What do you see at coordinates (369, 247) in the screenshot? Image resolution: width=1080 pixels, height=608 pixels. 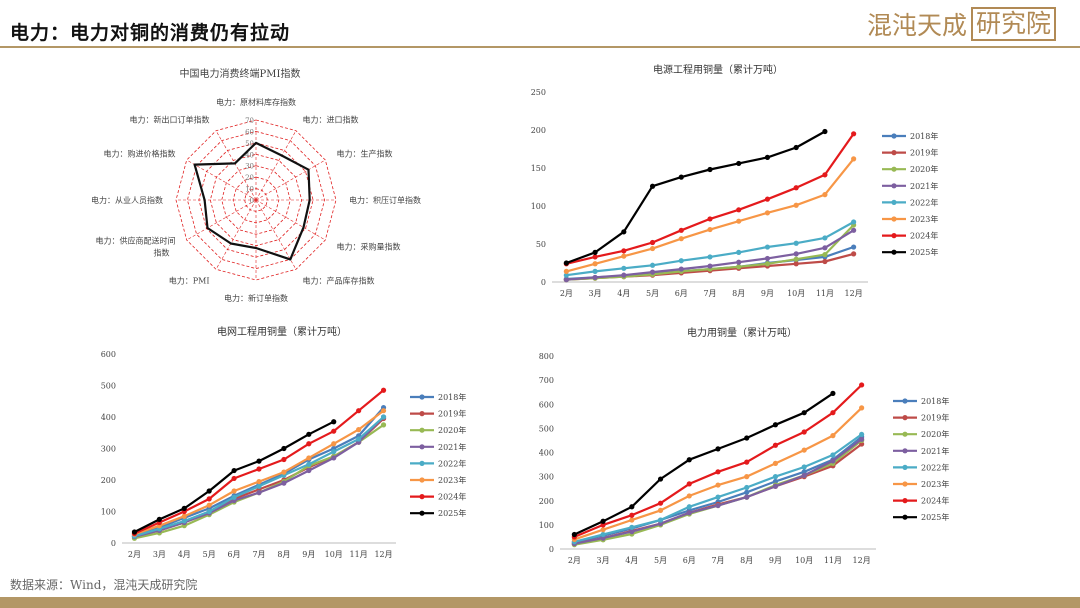 I see `radar-axis-label: 电力：采购量指数` at bounding box center [369, 247].